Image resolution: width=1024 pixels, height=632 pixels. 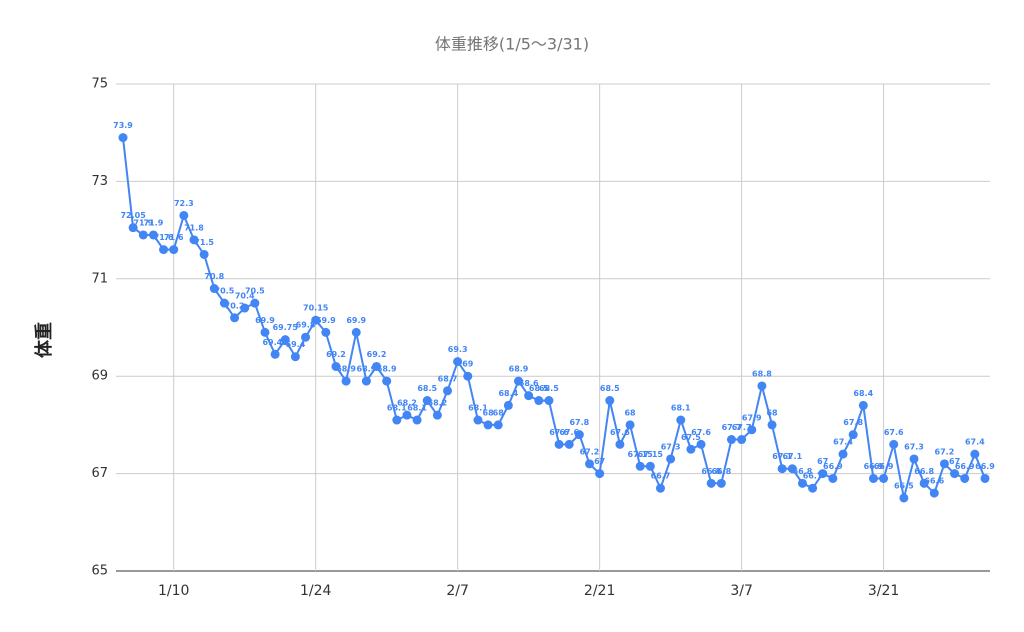 I want to click on data-label: 67.5, so click(x=691, y=437).